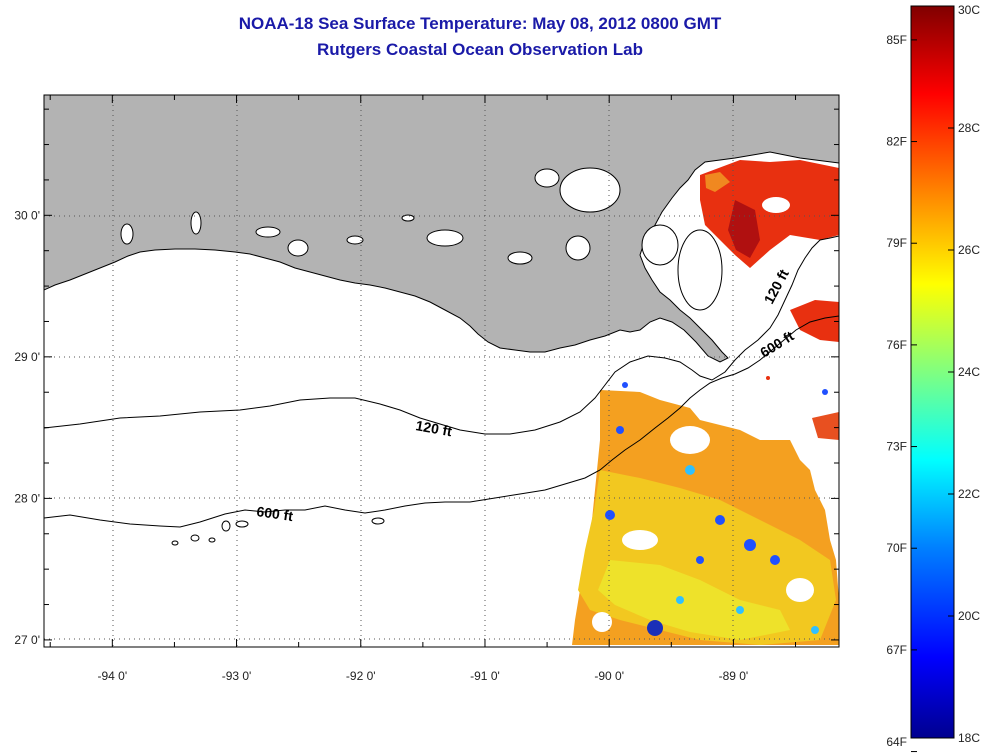 This screenshot has width=992, height=754. I want to click on colorbar-label-fahrenheit: 64F, so click(896, 742).